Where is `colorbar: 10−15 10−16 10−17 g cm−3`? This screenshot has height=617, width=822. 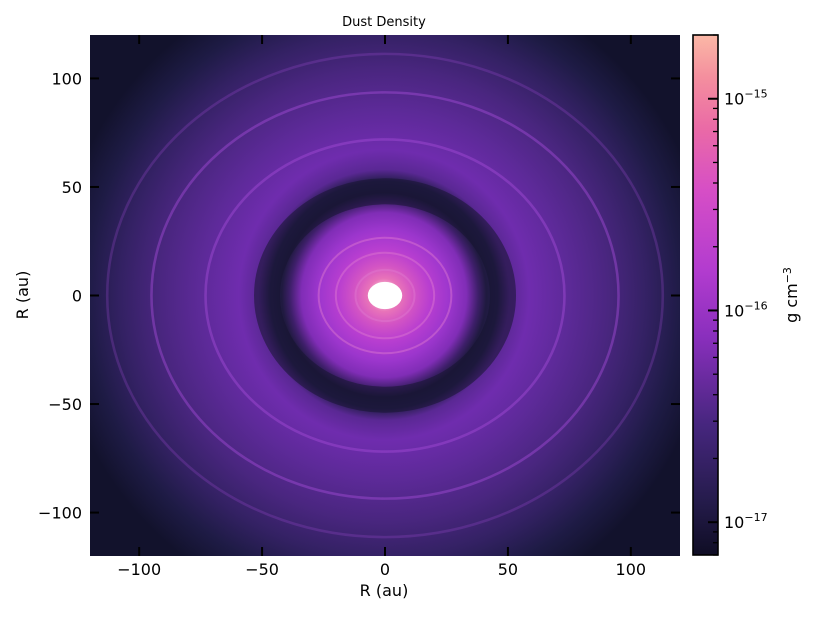 colorbar: 10−15 10−16 10−17 g cm−3 is located at coordinates (746, 295).